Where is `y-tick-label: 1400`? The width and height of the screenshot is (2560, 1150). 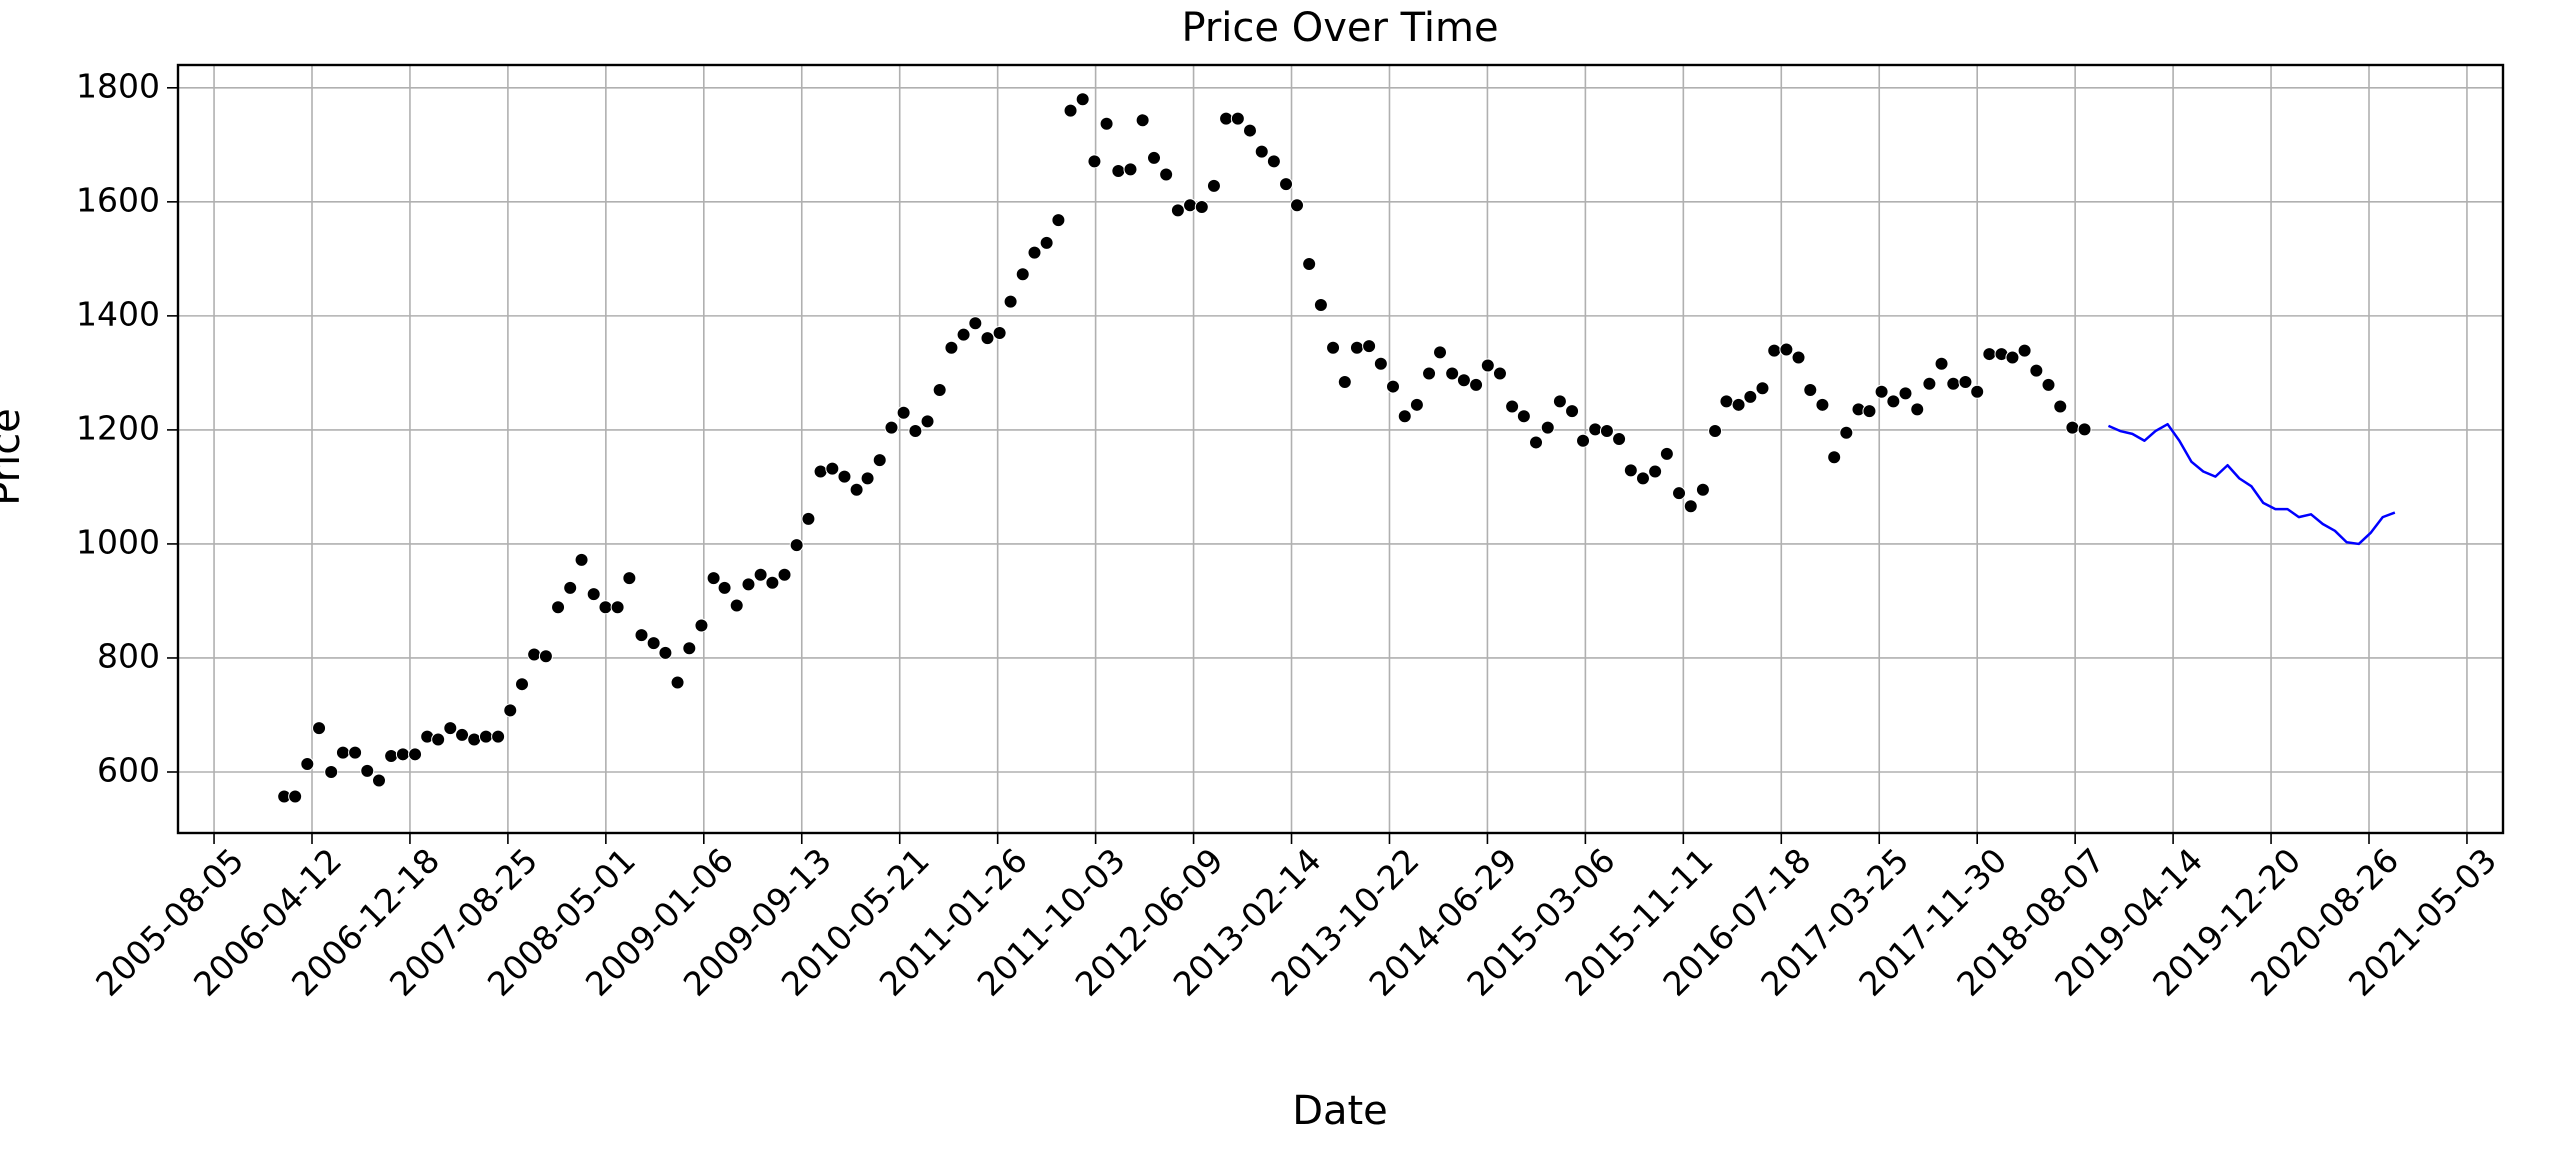
y-tick-label: 1400 is located at coordinates (118, 313).